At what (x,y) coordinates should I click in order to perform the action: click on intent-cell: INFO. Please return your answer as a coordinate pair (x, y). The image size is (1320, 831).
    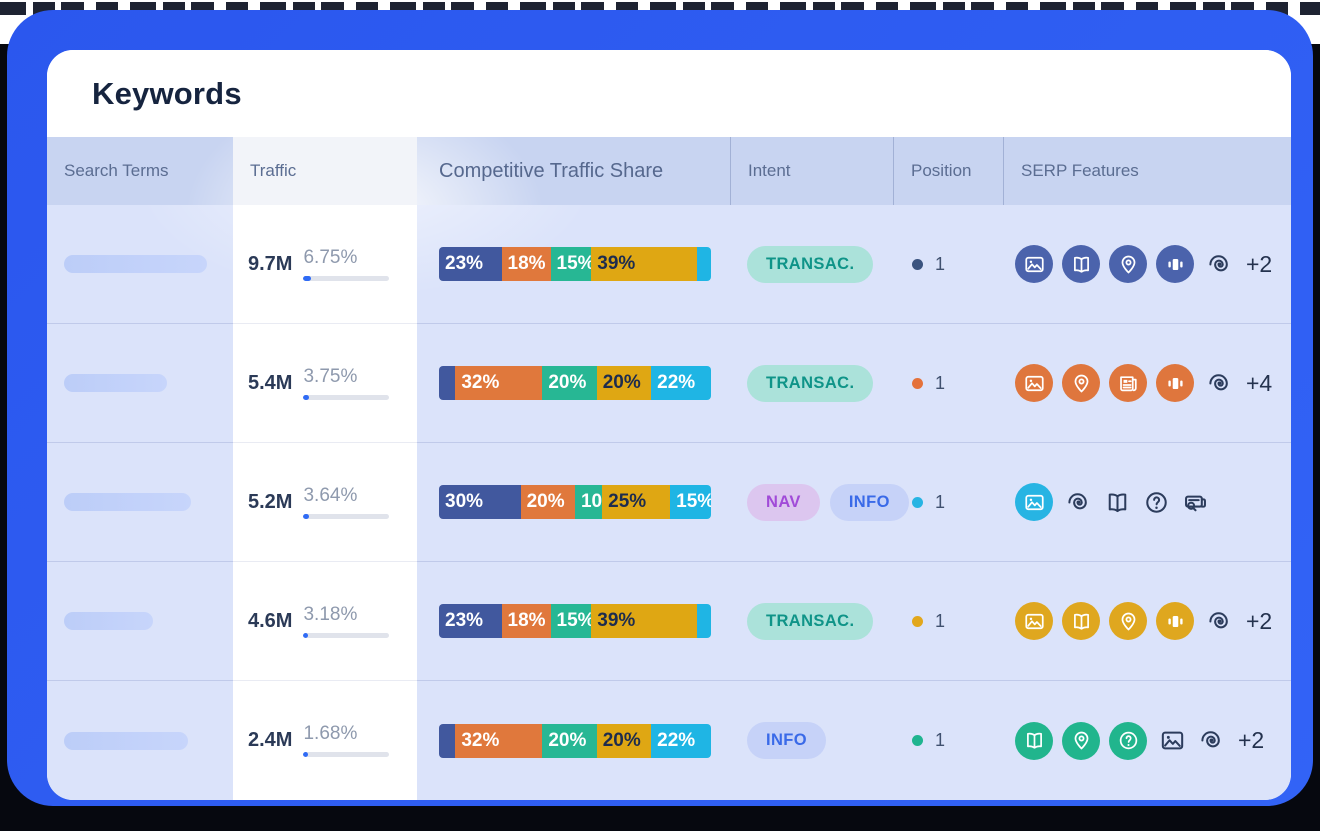
    Looking at the image, I should click on (811, 740).